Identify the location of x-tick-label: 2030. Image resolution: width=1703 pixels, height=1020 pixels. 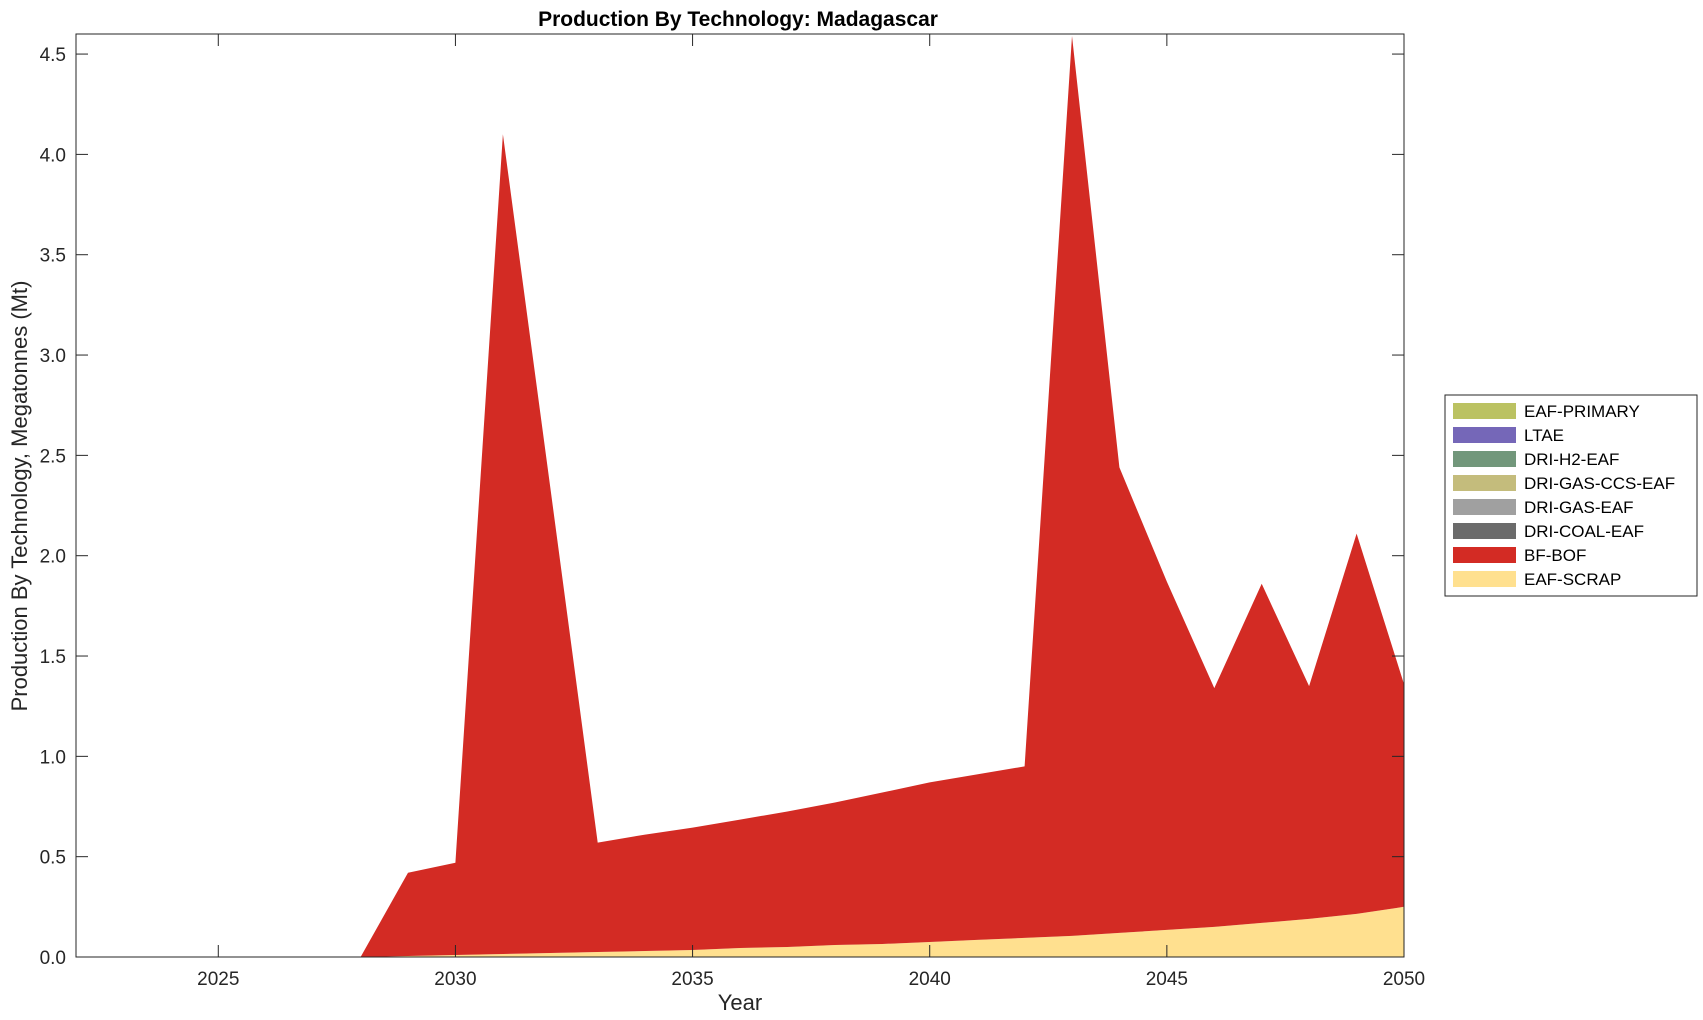
(455, 979).